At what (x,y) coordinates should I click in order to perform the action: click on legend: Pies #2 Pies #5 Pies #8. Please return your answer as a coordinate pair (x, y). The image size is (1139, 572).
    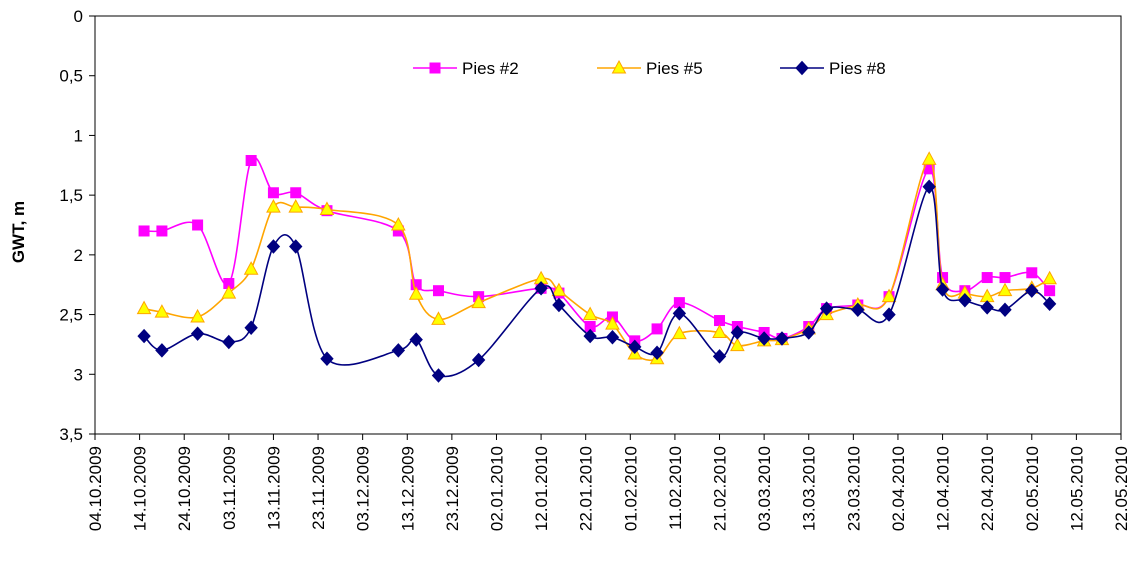
    Looking at the image, I should click on (649, 68).